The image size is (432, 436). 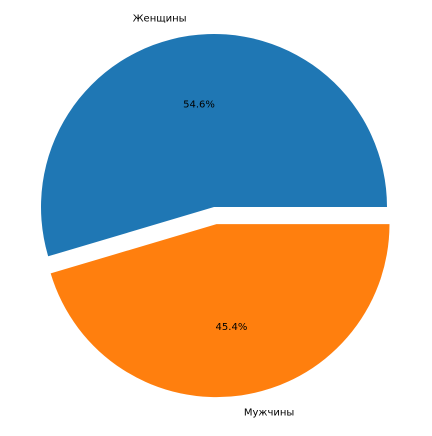 I want to click on slice-label-1: Женщины, so click(x=160, y=19).